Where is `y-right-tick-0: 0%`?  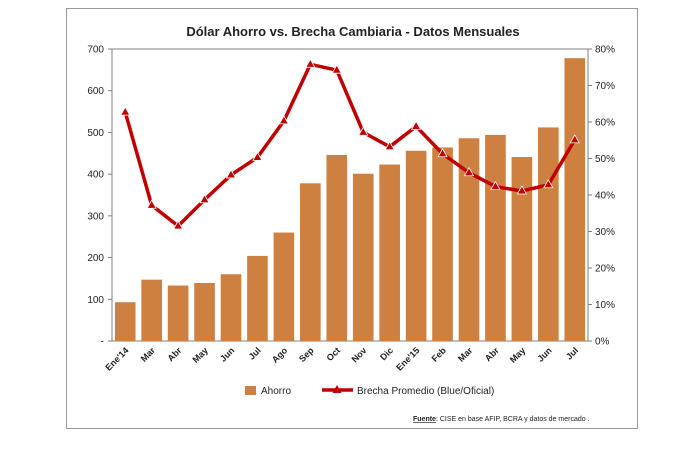
y-right-tick-0: 0% is located at coordinates (602, 342).